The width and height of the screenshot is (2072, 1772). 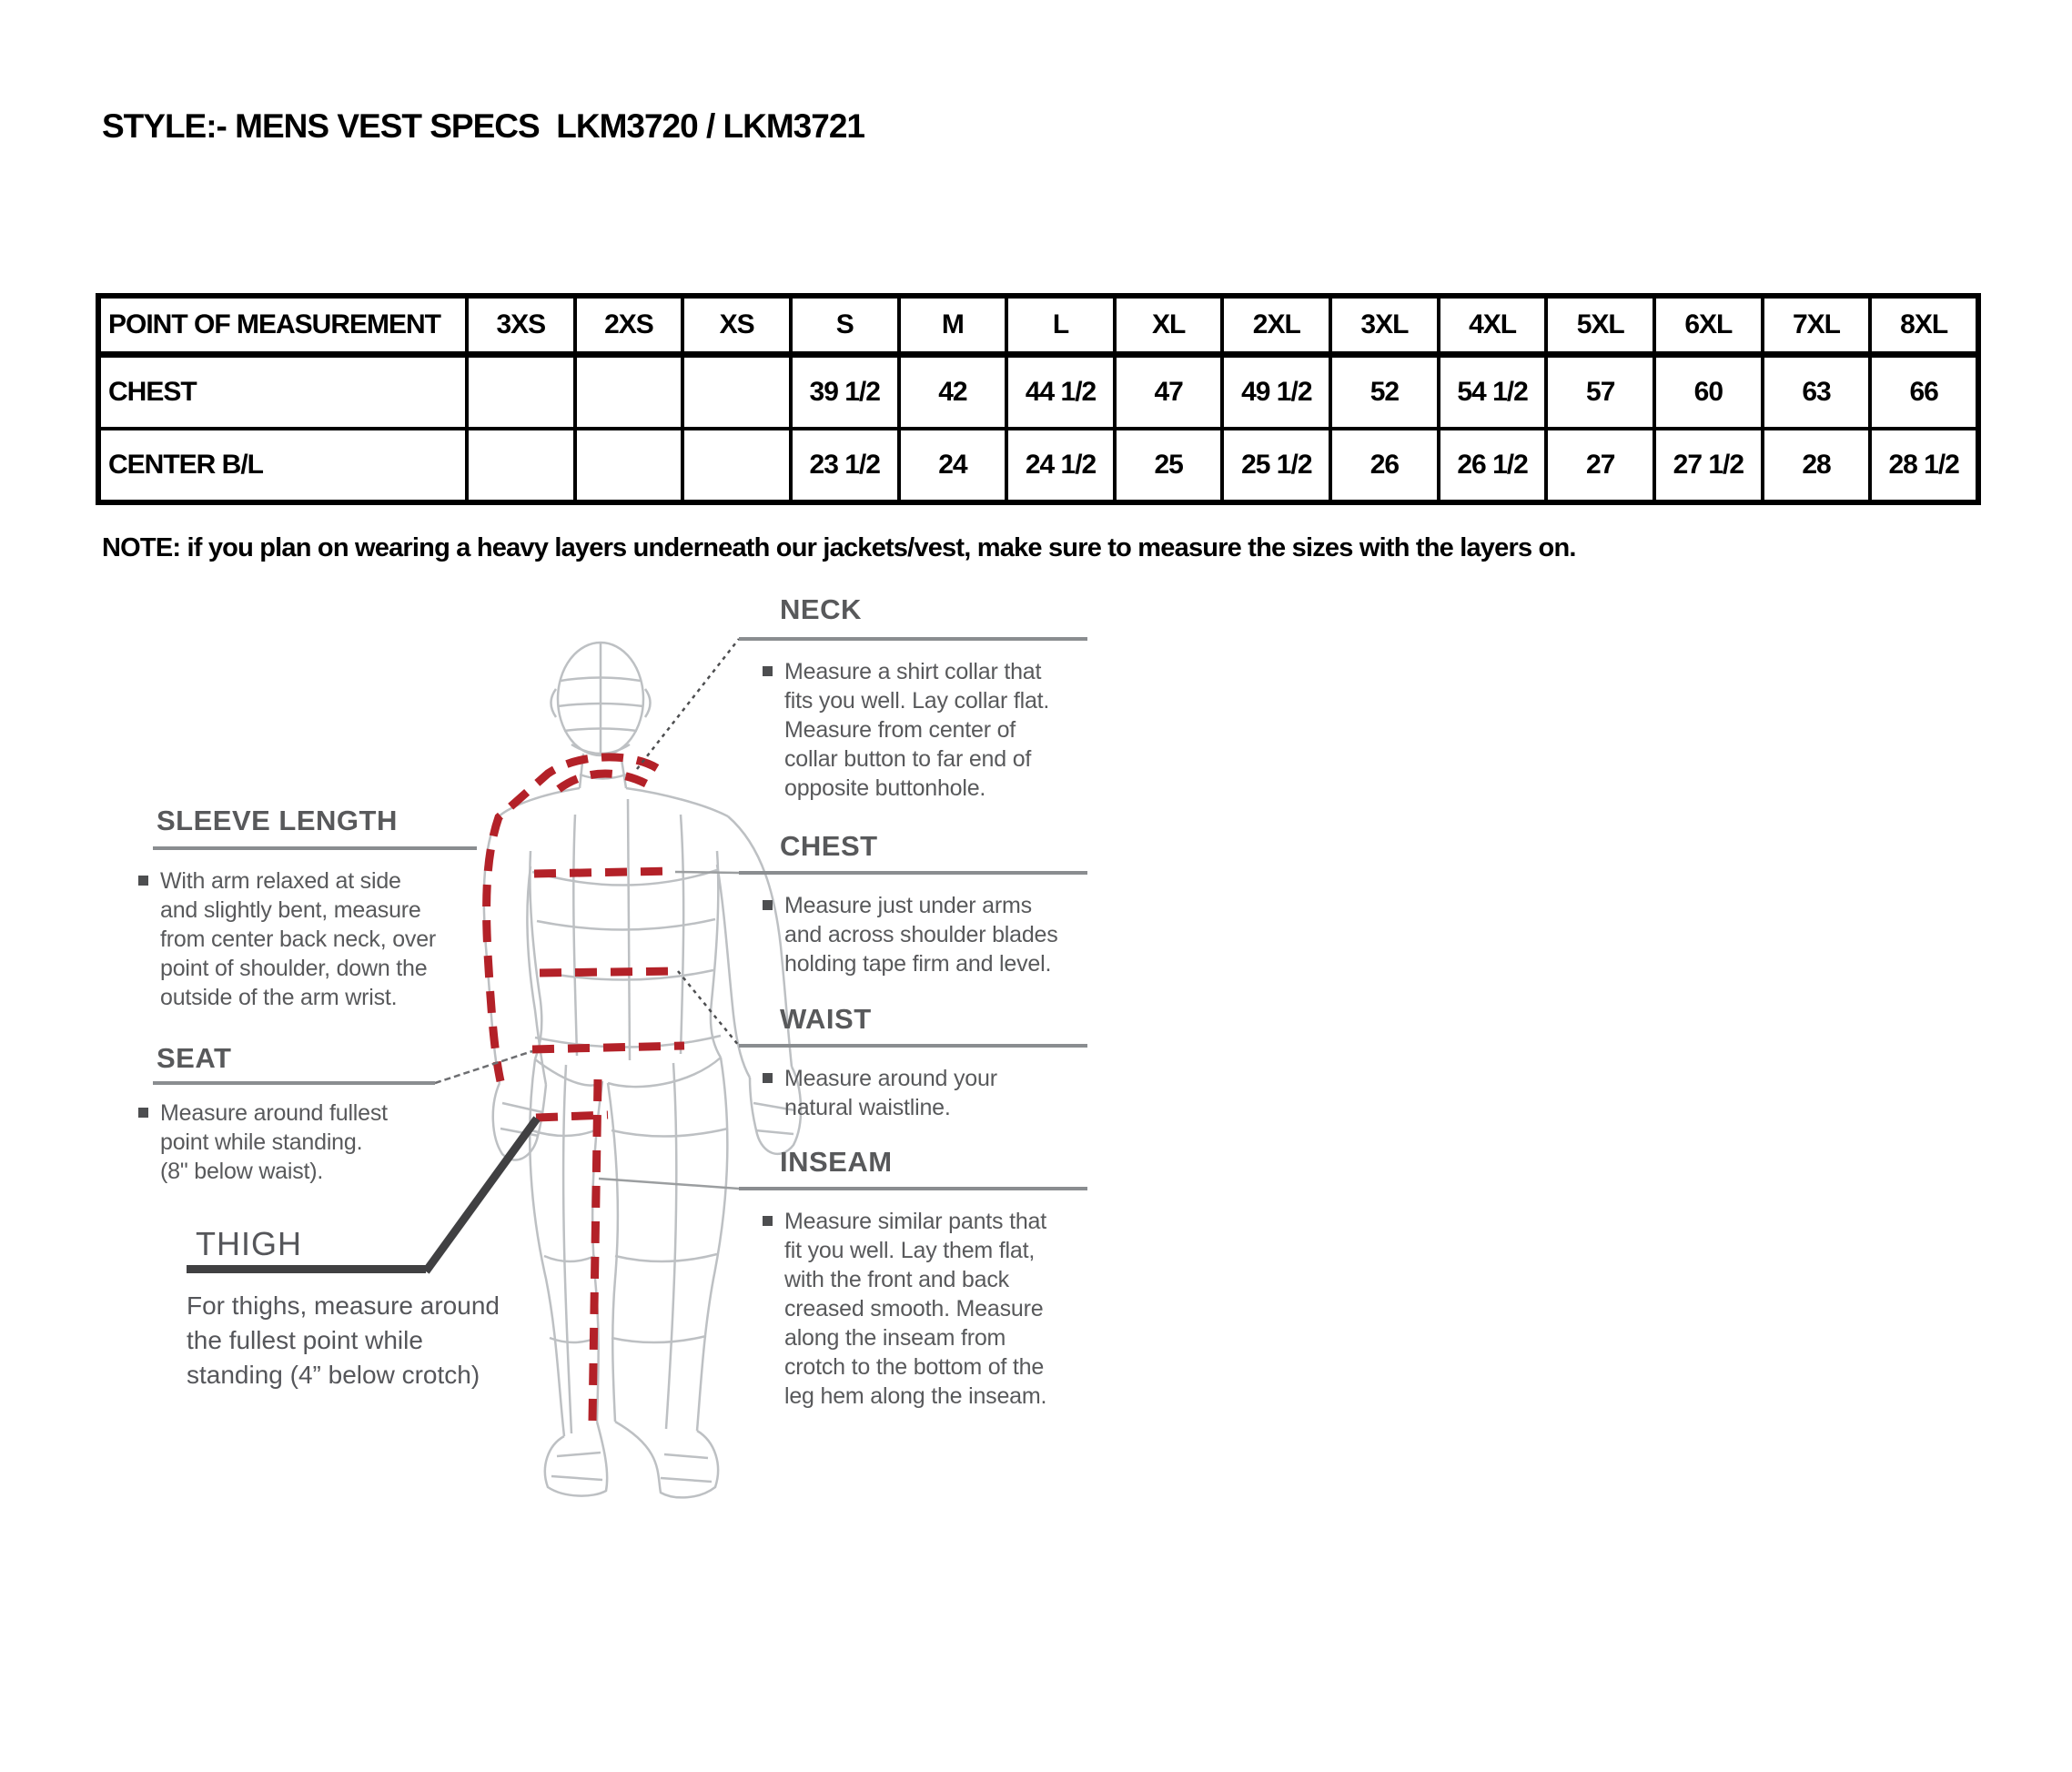 I want to click on collar-lower-dash-line, so click(x=602, y=781).